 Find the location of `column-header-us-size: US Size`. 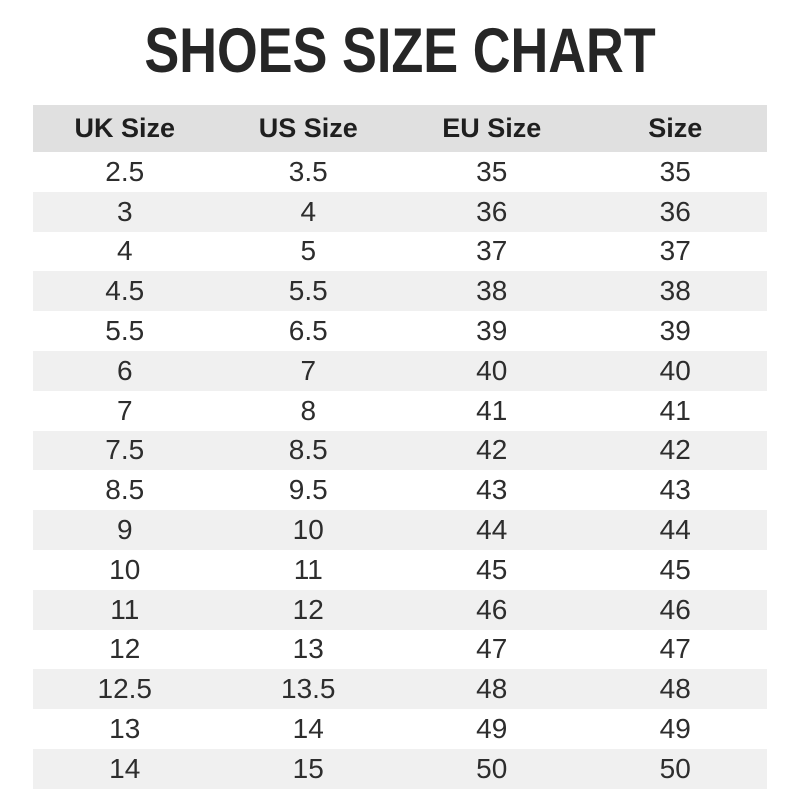

column-header-us-size: US Size is located at coordinates (308, 128).